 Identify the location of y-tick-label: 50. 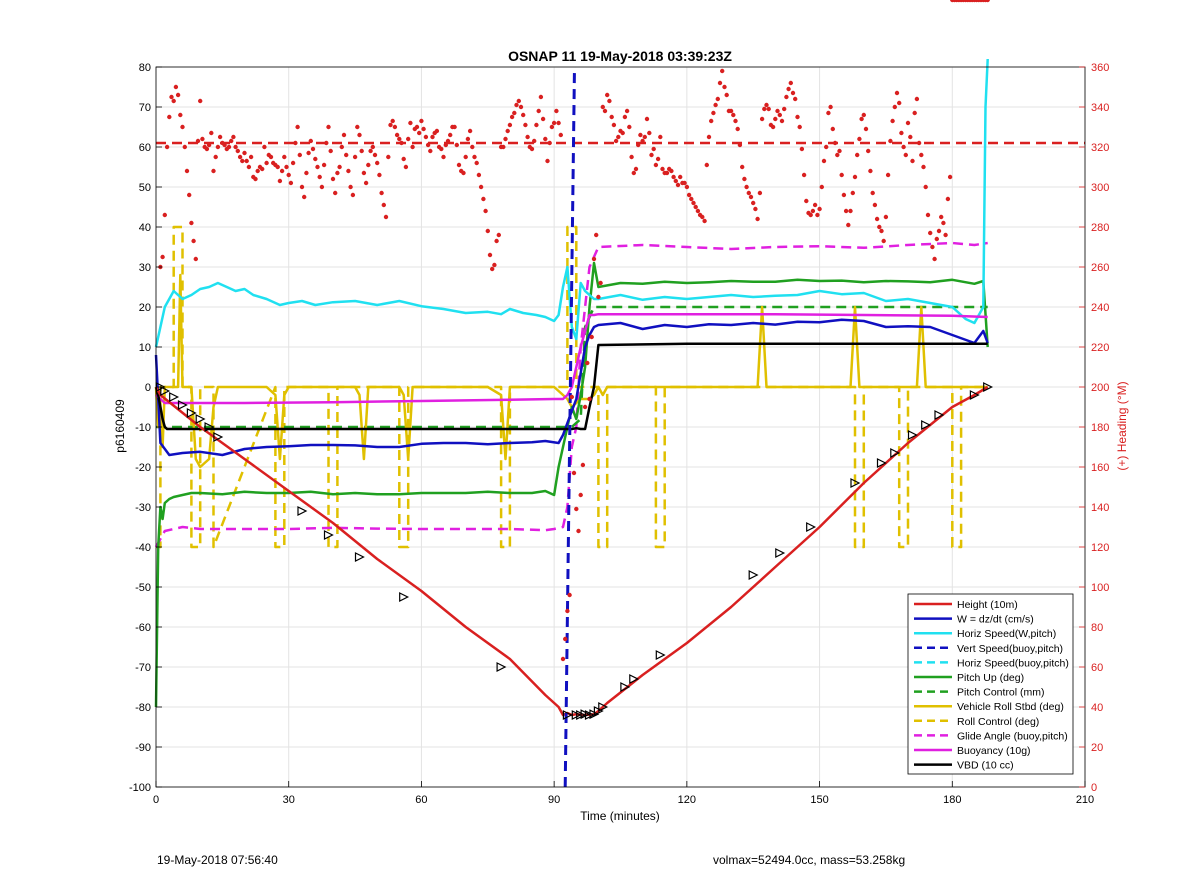
(145, 188).